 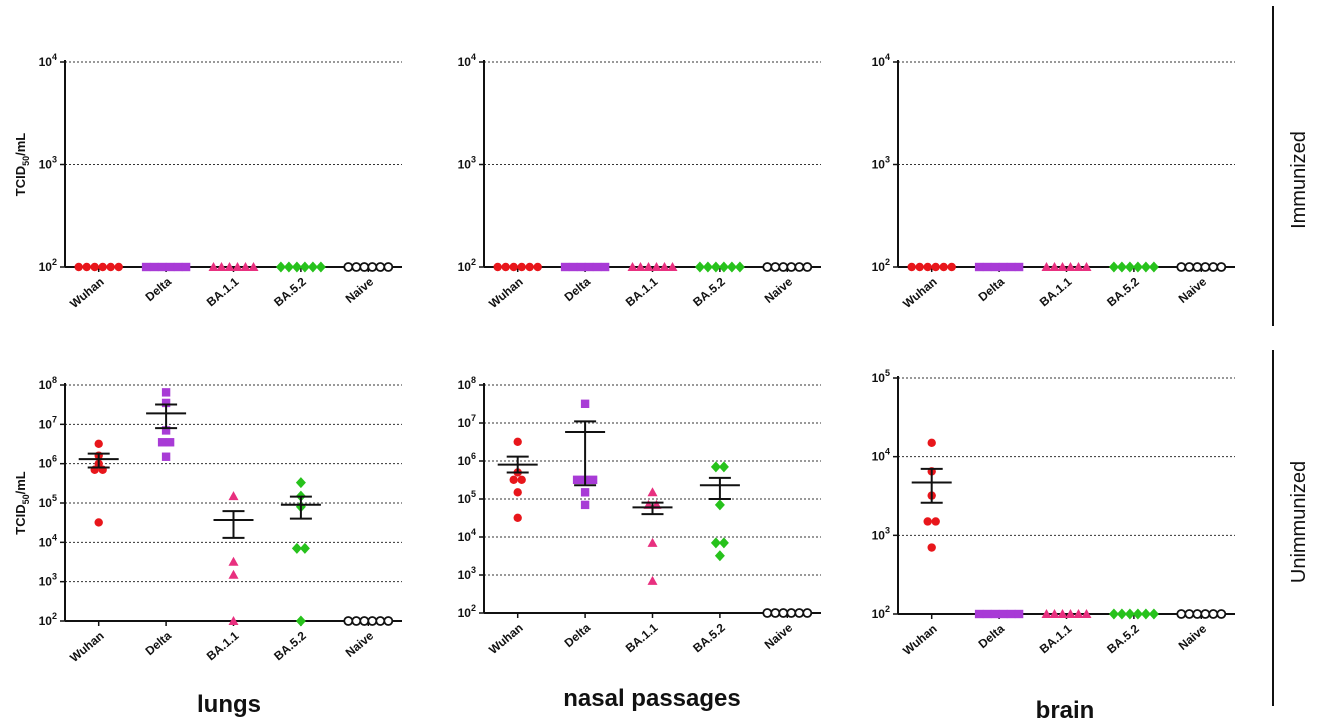 I want to click on panel-immunized-nasal-passages: 10² 10³ 10⁴ Wuhan Delta BA.1.1 BA.5.2 Naive, so click(x=639, y=181).